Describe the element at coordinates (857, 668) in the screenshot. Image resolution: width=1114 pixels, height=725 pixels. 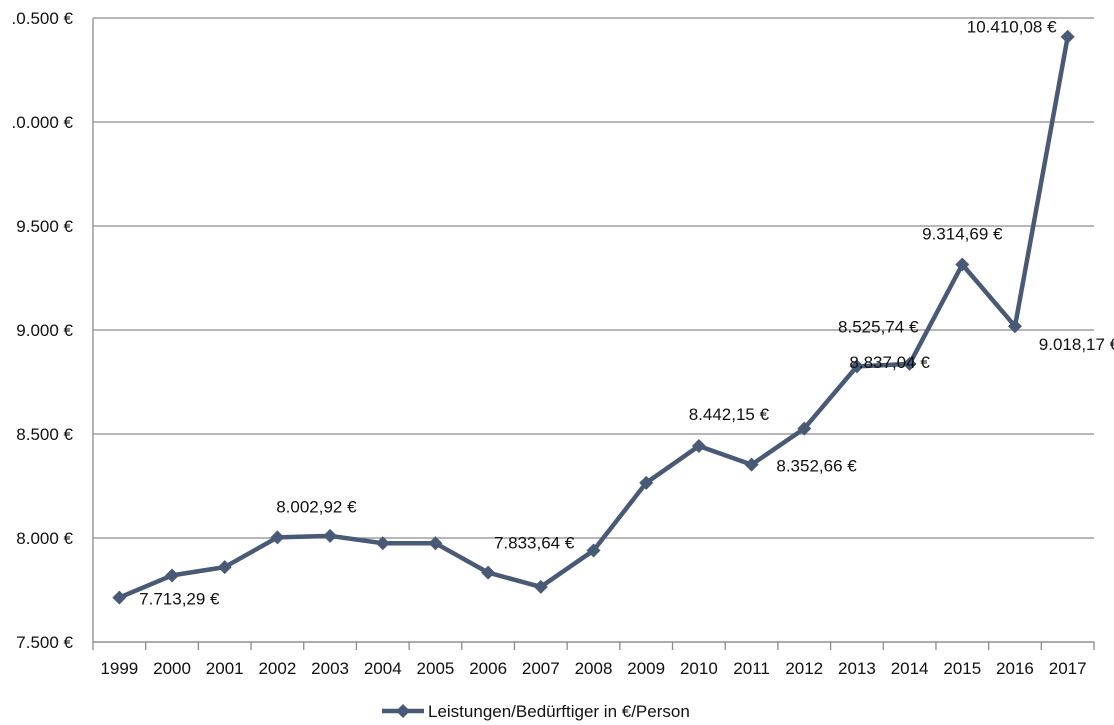
I see `x-tick-label: 2013` at that location.